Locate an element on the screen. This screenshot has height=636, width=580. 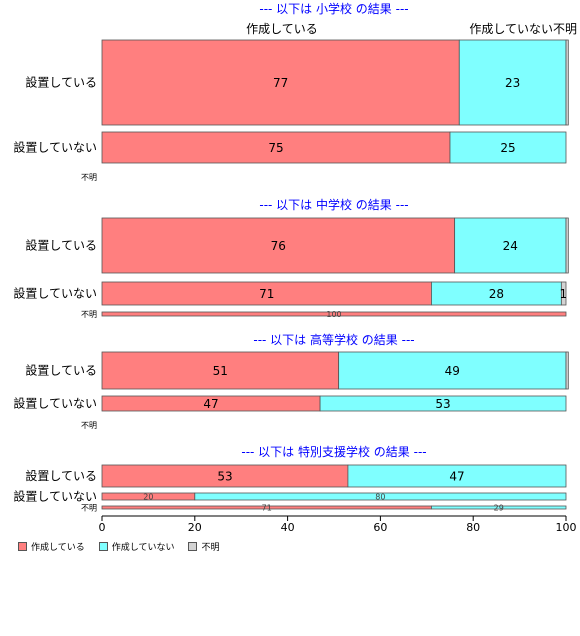
legend-label-yes: 作成している is located at coordinates (58, 548).